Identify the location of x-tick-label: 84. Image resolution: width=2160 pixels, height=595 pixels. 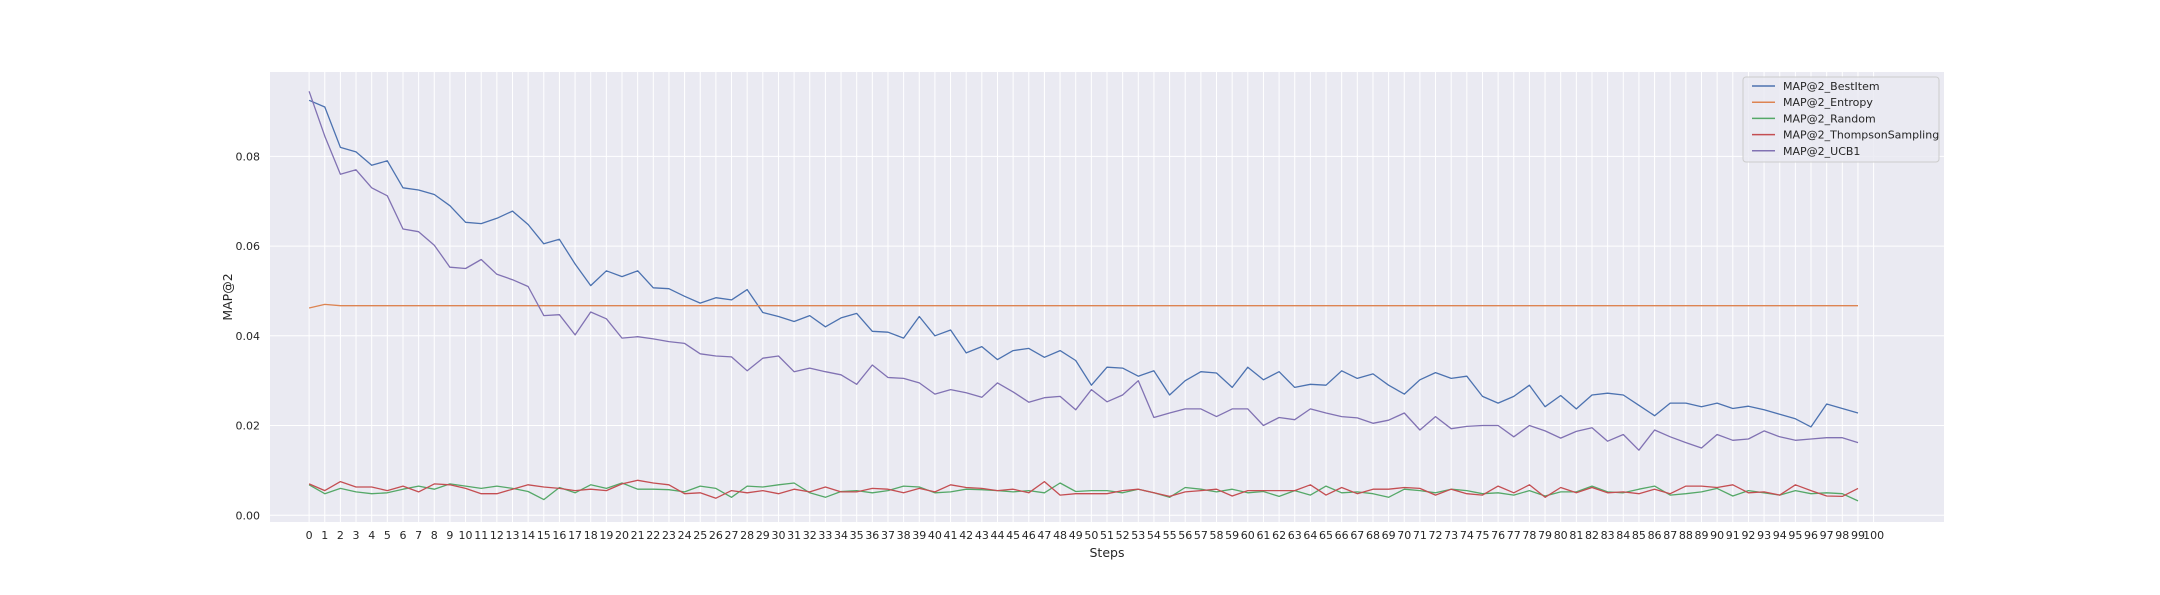
(1623, 535).